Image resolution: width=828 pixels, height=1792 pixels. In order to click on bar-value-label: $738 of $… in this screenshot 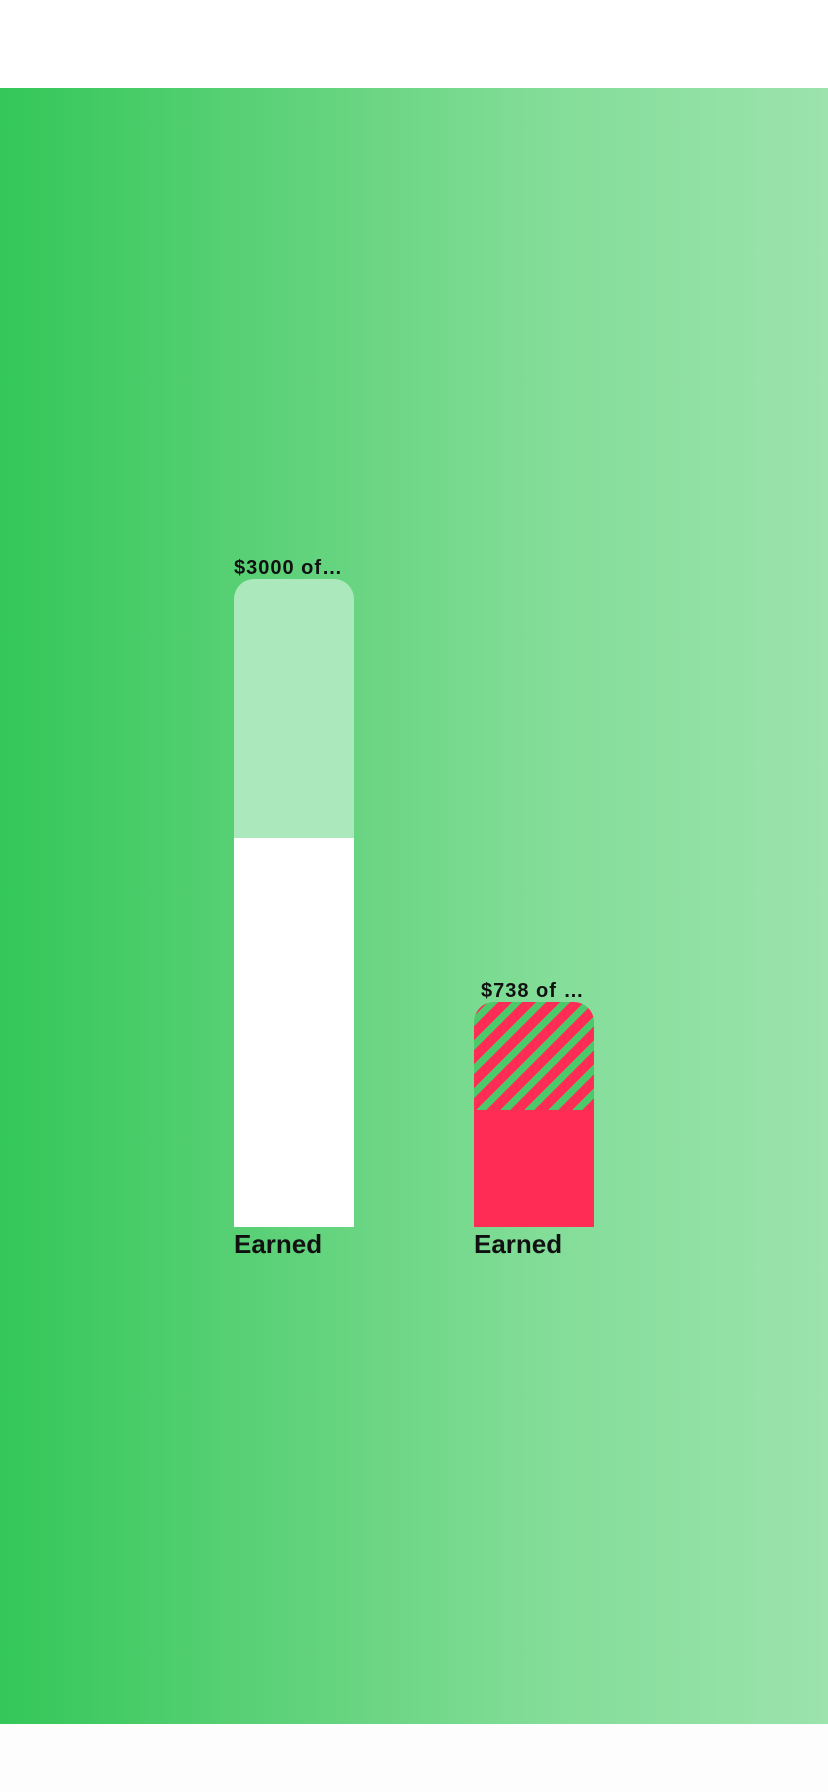, I will do `click(537, 991)`.